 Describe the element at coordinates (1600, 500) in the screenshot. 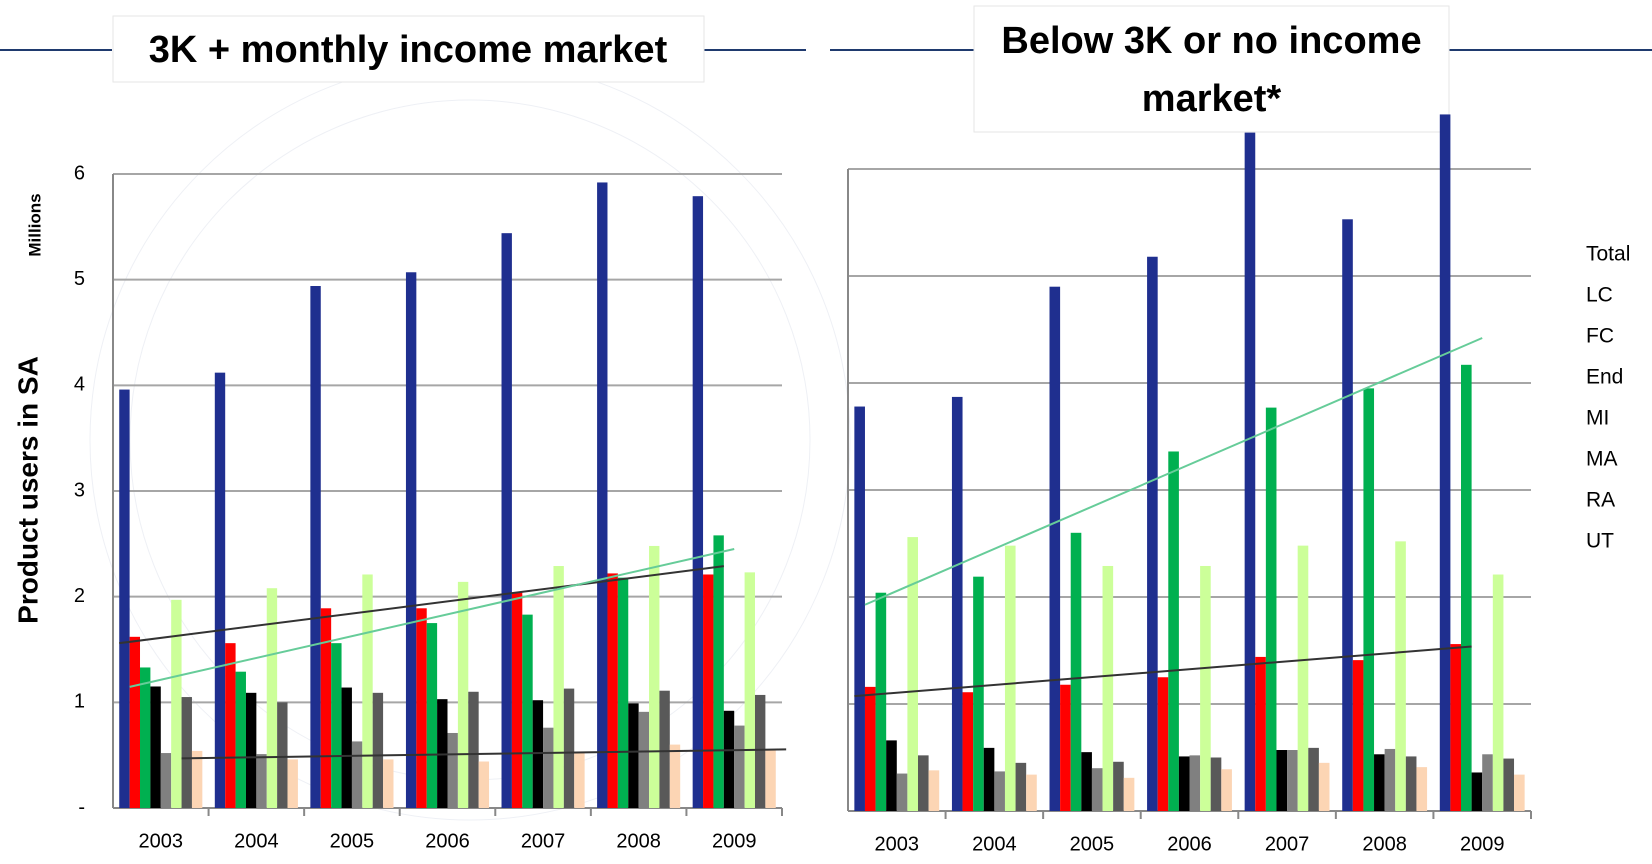

I see `legend-label: RA` at that location.